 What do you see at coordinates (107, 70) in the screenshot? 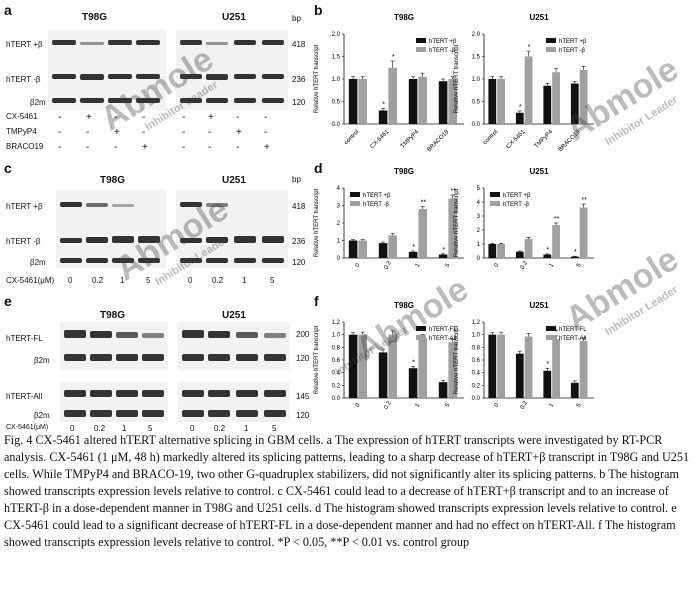
I see `gel-image-a-t98g` at bounding box center [107, 70].